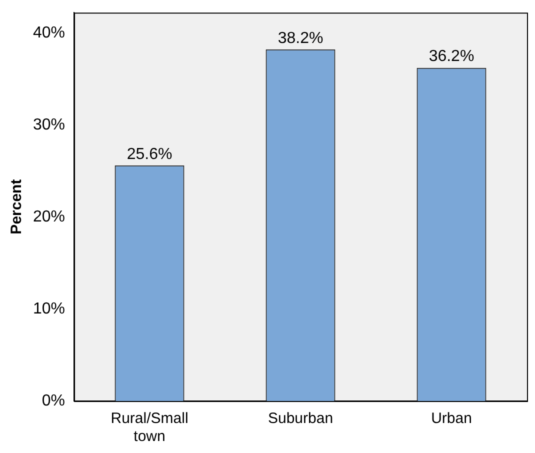 The width and height of the screenshot is (535, 453). What do you see at coordinates (301, 419) in the screenshot?
I see `x-tick-label: Suburban` at bounding box center [301, 419].